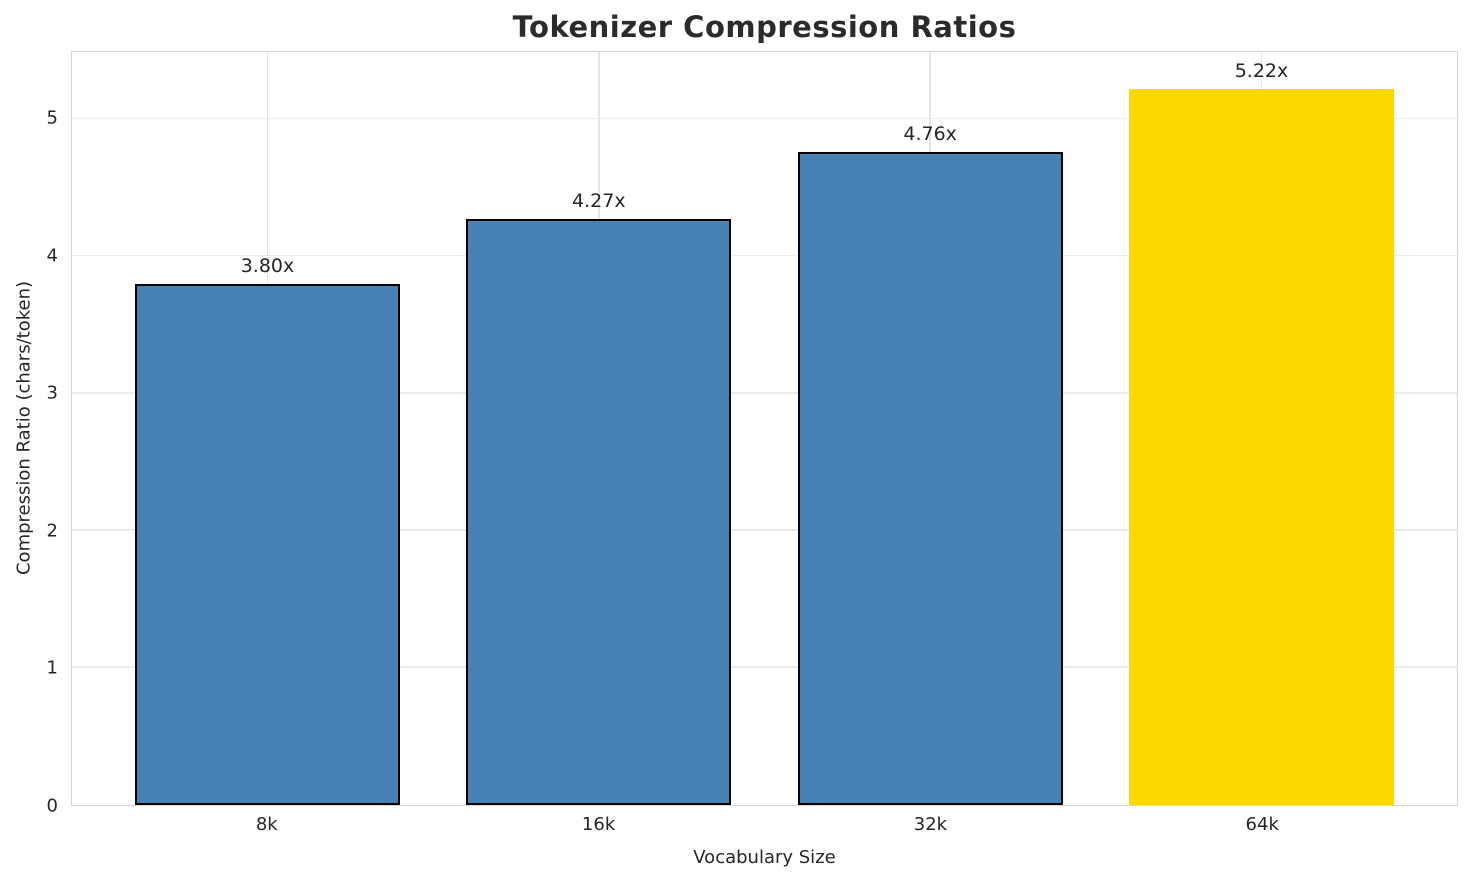 This screenshot has width=1483, height=885. What do you see at coordinates (1262, 824) in the screenshot?
I see `x-tick-label: 64k` at bounding box center [1262, 824].